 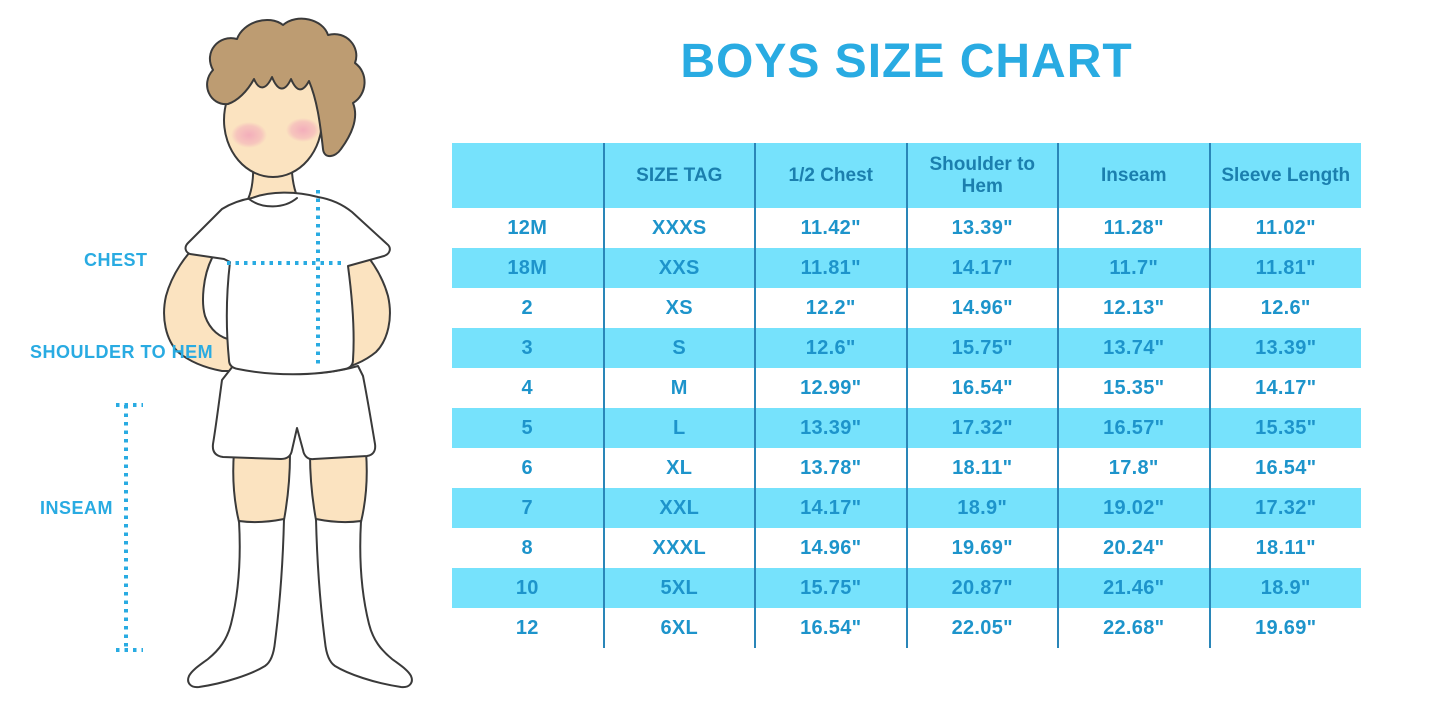 What do you see at coordinates (830, 388) in the screenshot?
I see `value-cell: 12.99"` at bounding box center [830, 388].